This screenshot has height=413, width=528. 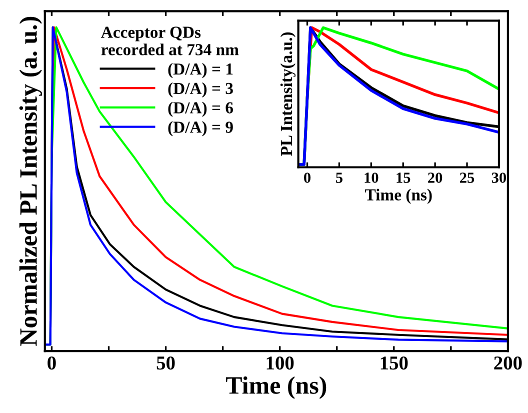 What do you see at coordinates (288, 94) in the screenshot?
I see `y-axis-title: PL Intensity(a.u.)` at bounding box center [288, 94].